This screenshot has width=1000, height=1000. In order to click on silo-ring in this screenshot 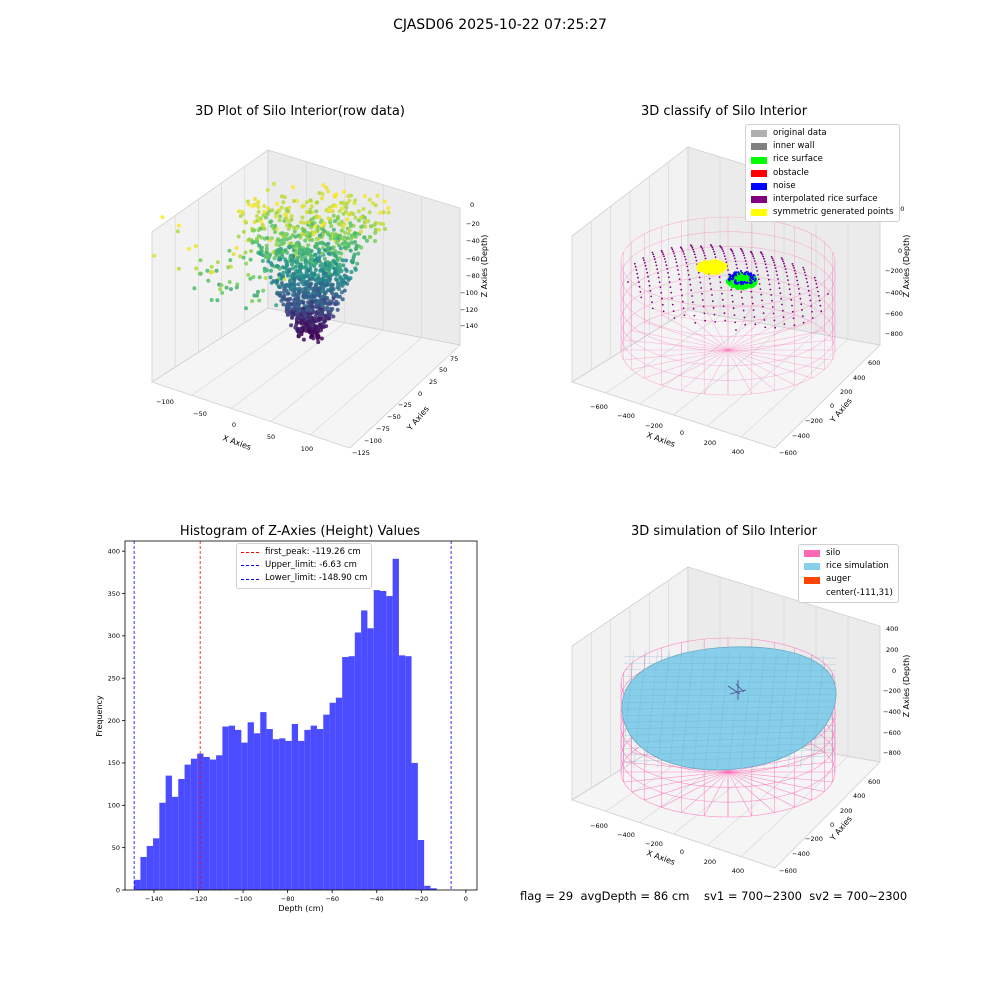, I will do `click(728, 350)`.